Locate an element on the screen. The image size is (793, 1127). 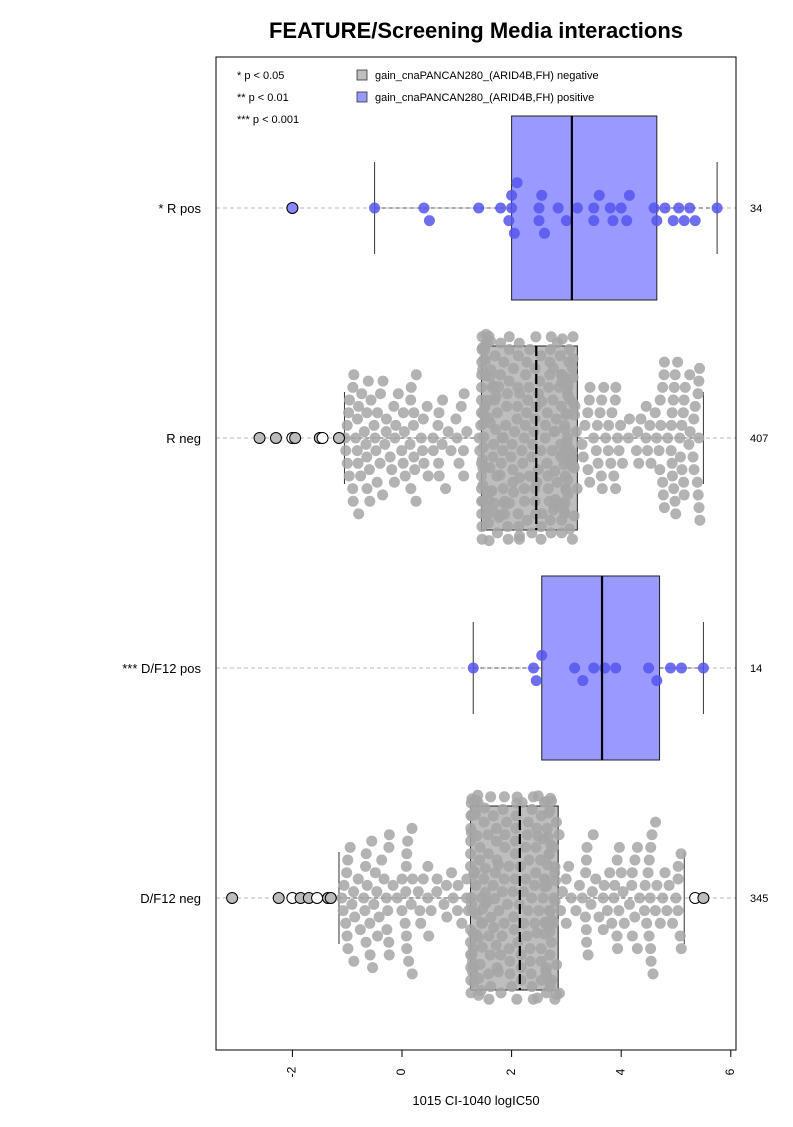
outlier-point is located at coordinates (278, 898).